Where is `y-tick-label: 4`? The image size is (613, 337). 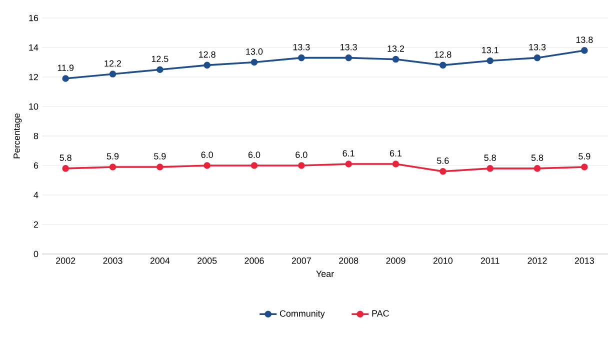 y-tick-label: 4 is located at coordinates (36, 195).